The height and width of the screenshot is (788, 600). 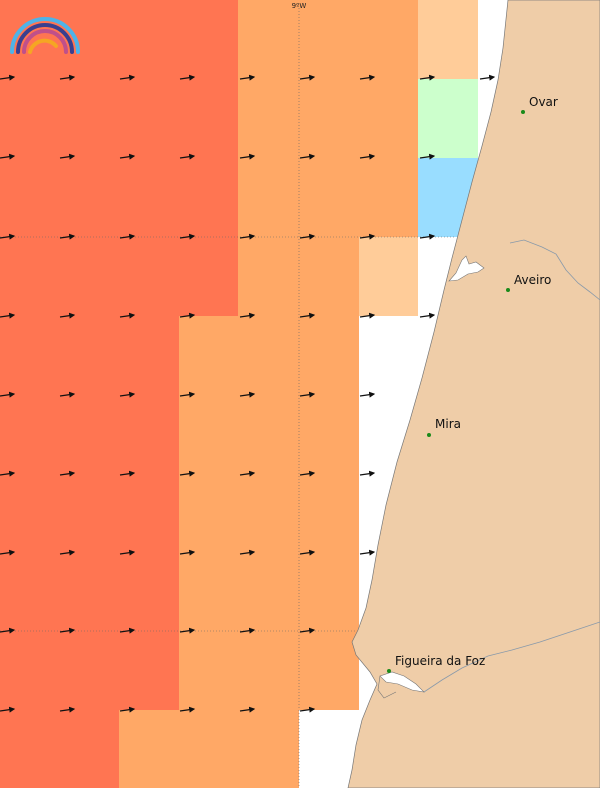 What do you see at coordinates (209, 749) in the screenshot?
I see `cell-orange-bottom` at bounding box center [209, 749].